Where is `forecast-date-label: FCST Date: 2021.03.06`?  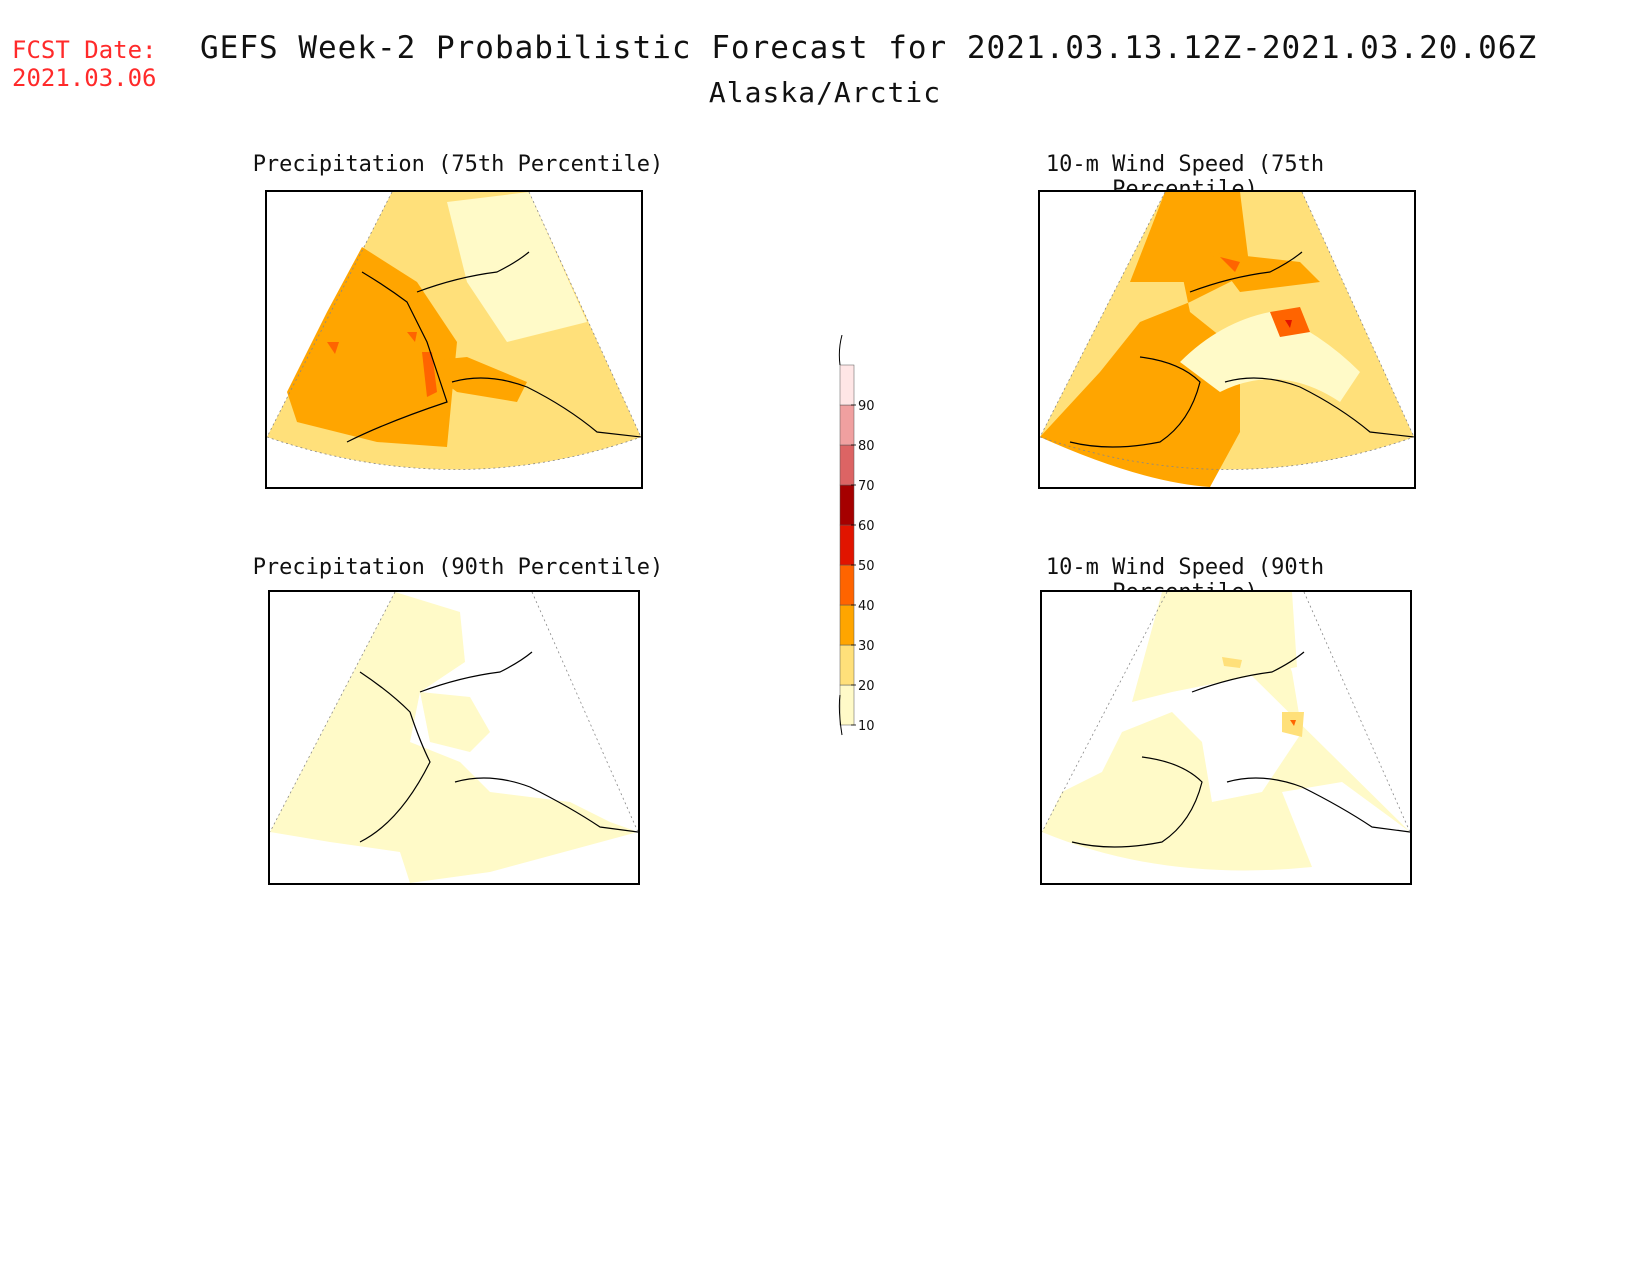 forecast-date-label: FCST Date: 2021.03.06 is located at coordinates (84, 64).